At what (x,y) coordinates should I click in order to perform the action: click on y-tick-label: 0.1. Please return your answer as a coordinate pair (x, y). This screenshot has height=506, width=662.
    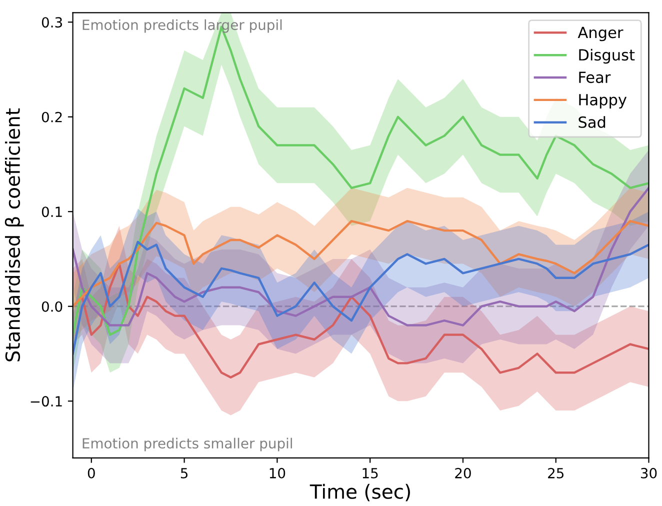
    Looking at the image, I should click on (52, 212).